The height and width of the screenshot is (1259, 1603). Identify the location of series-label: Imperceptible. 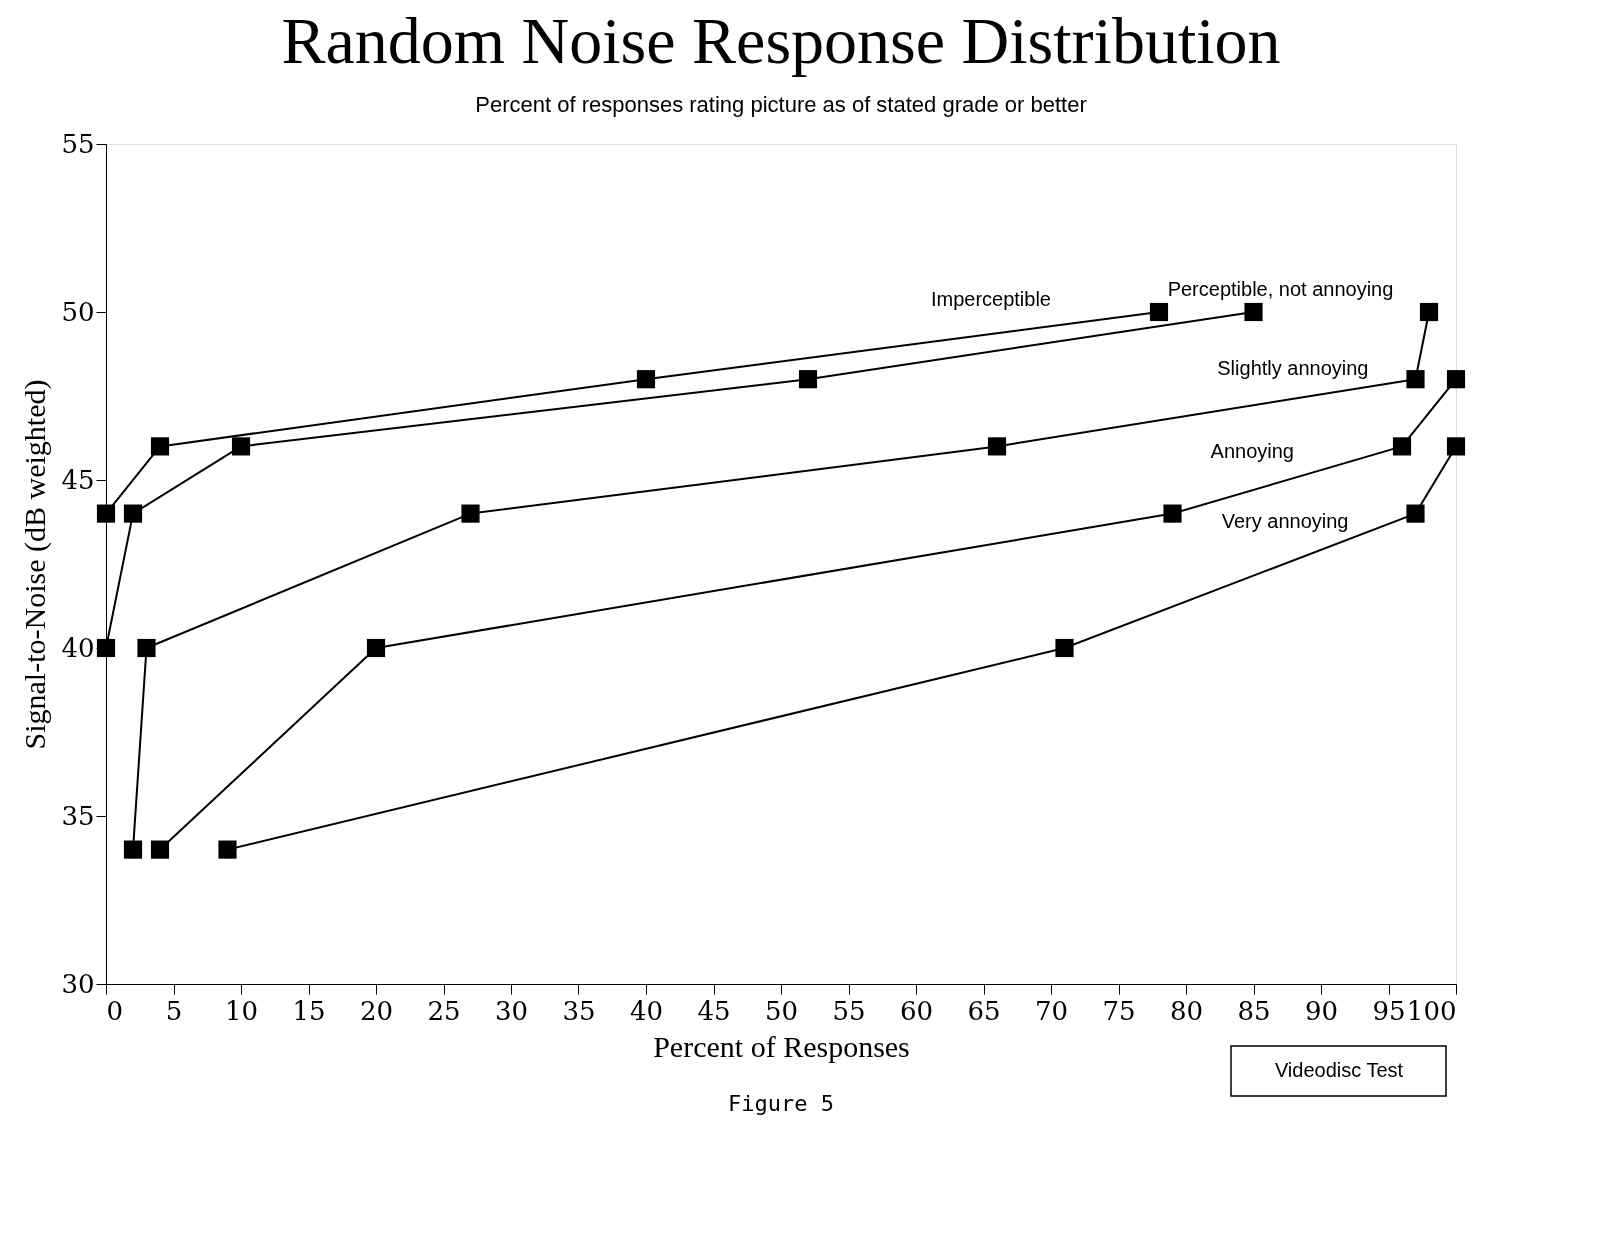
(990, 299).